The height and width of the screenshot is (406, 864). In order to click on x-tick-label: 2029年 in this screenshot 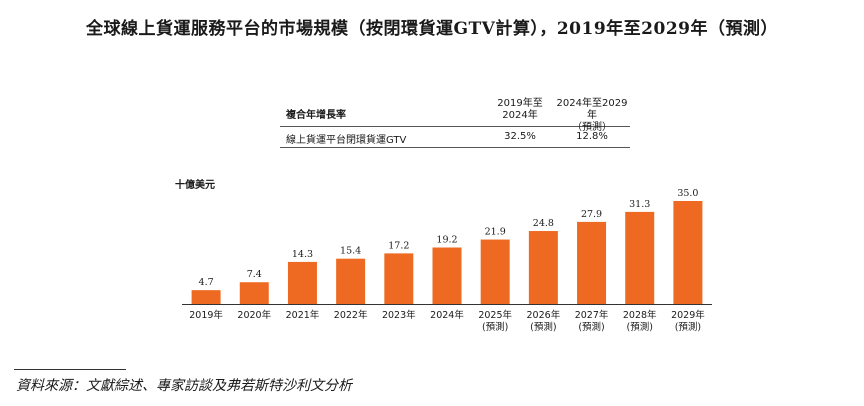, I will do `click(688, 315)`.